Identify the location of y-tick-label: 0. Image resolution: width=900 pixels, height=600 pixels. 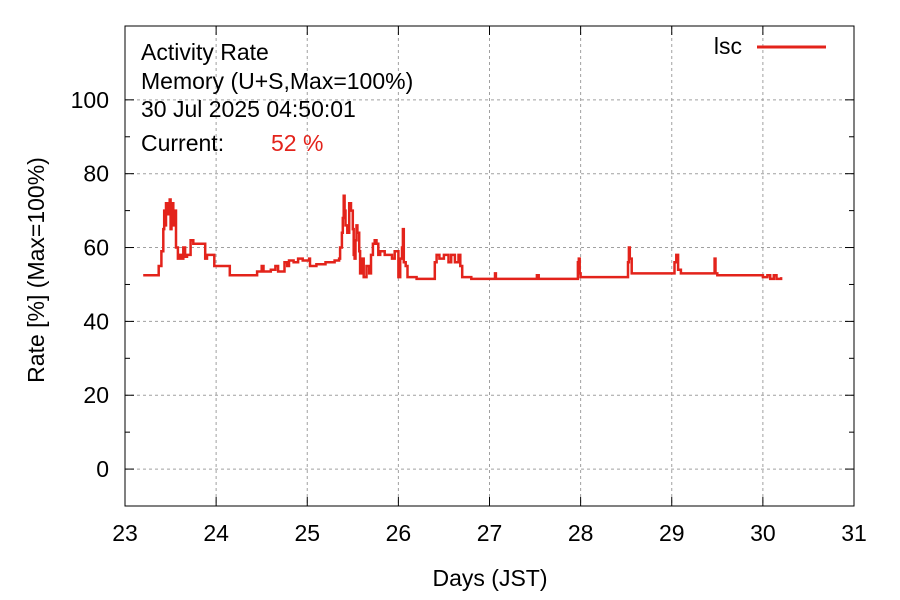
(102, 469).